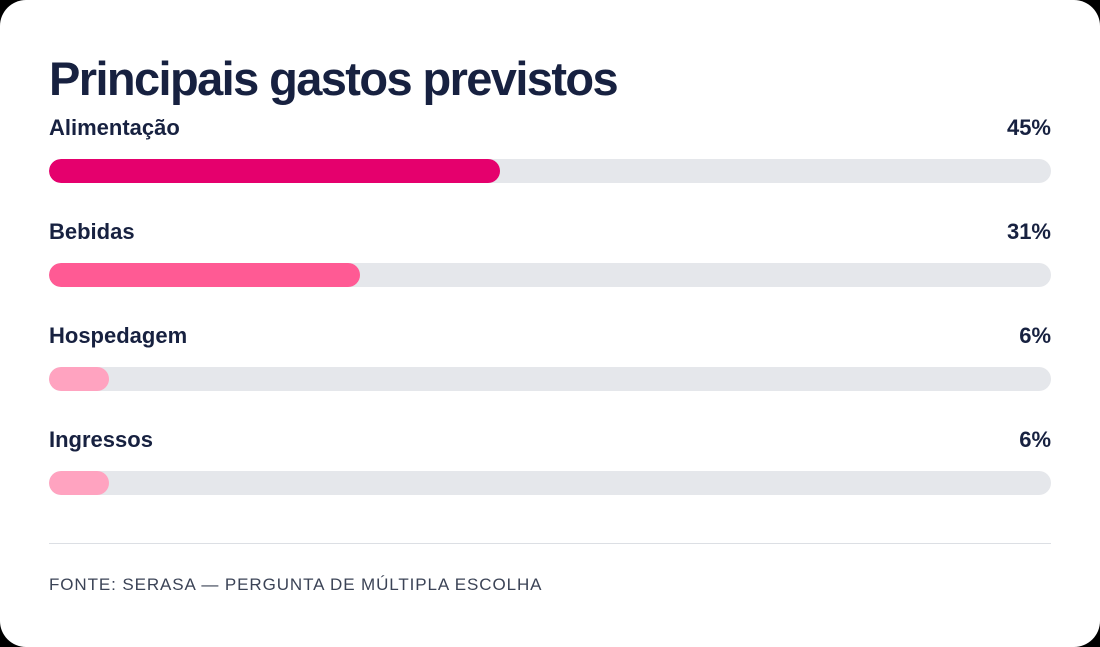 This screenshot has height=647, width=1100. What do you see at coordinates (550, 440) in the screenshot?
I see `bar-row-header: Ingressos 6%` at bounding box center [550, 440].